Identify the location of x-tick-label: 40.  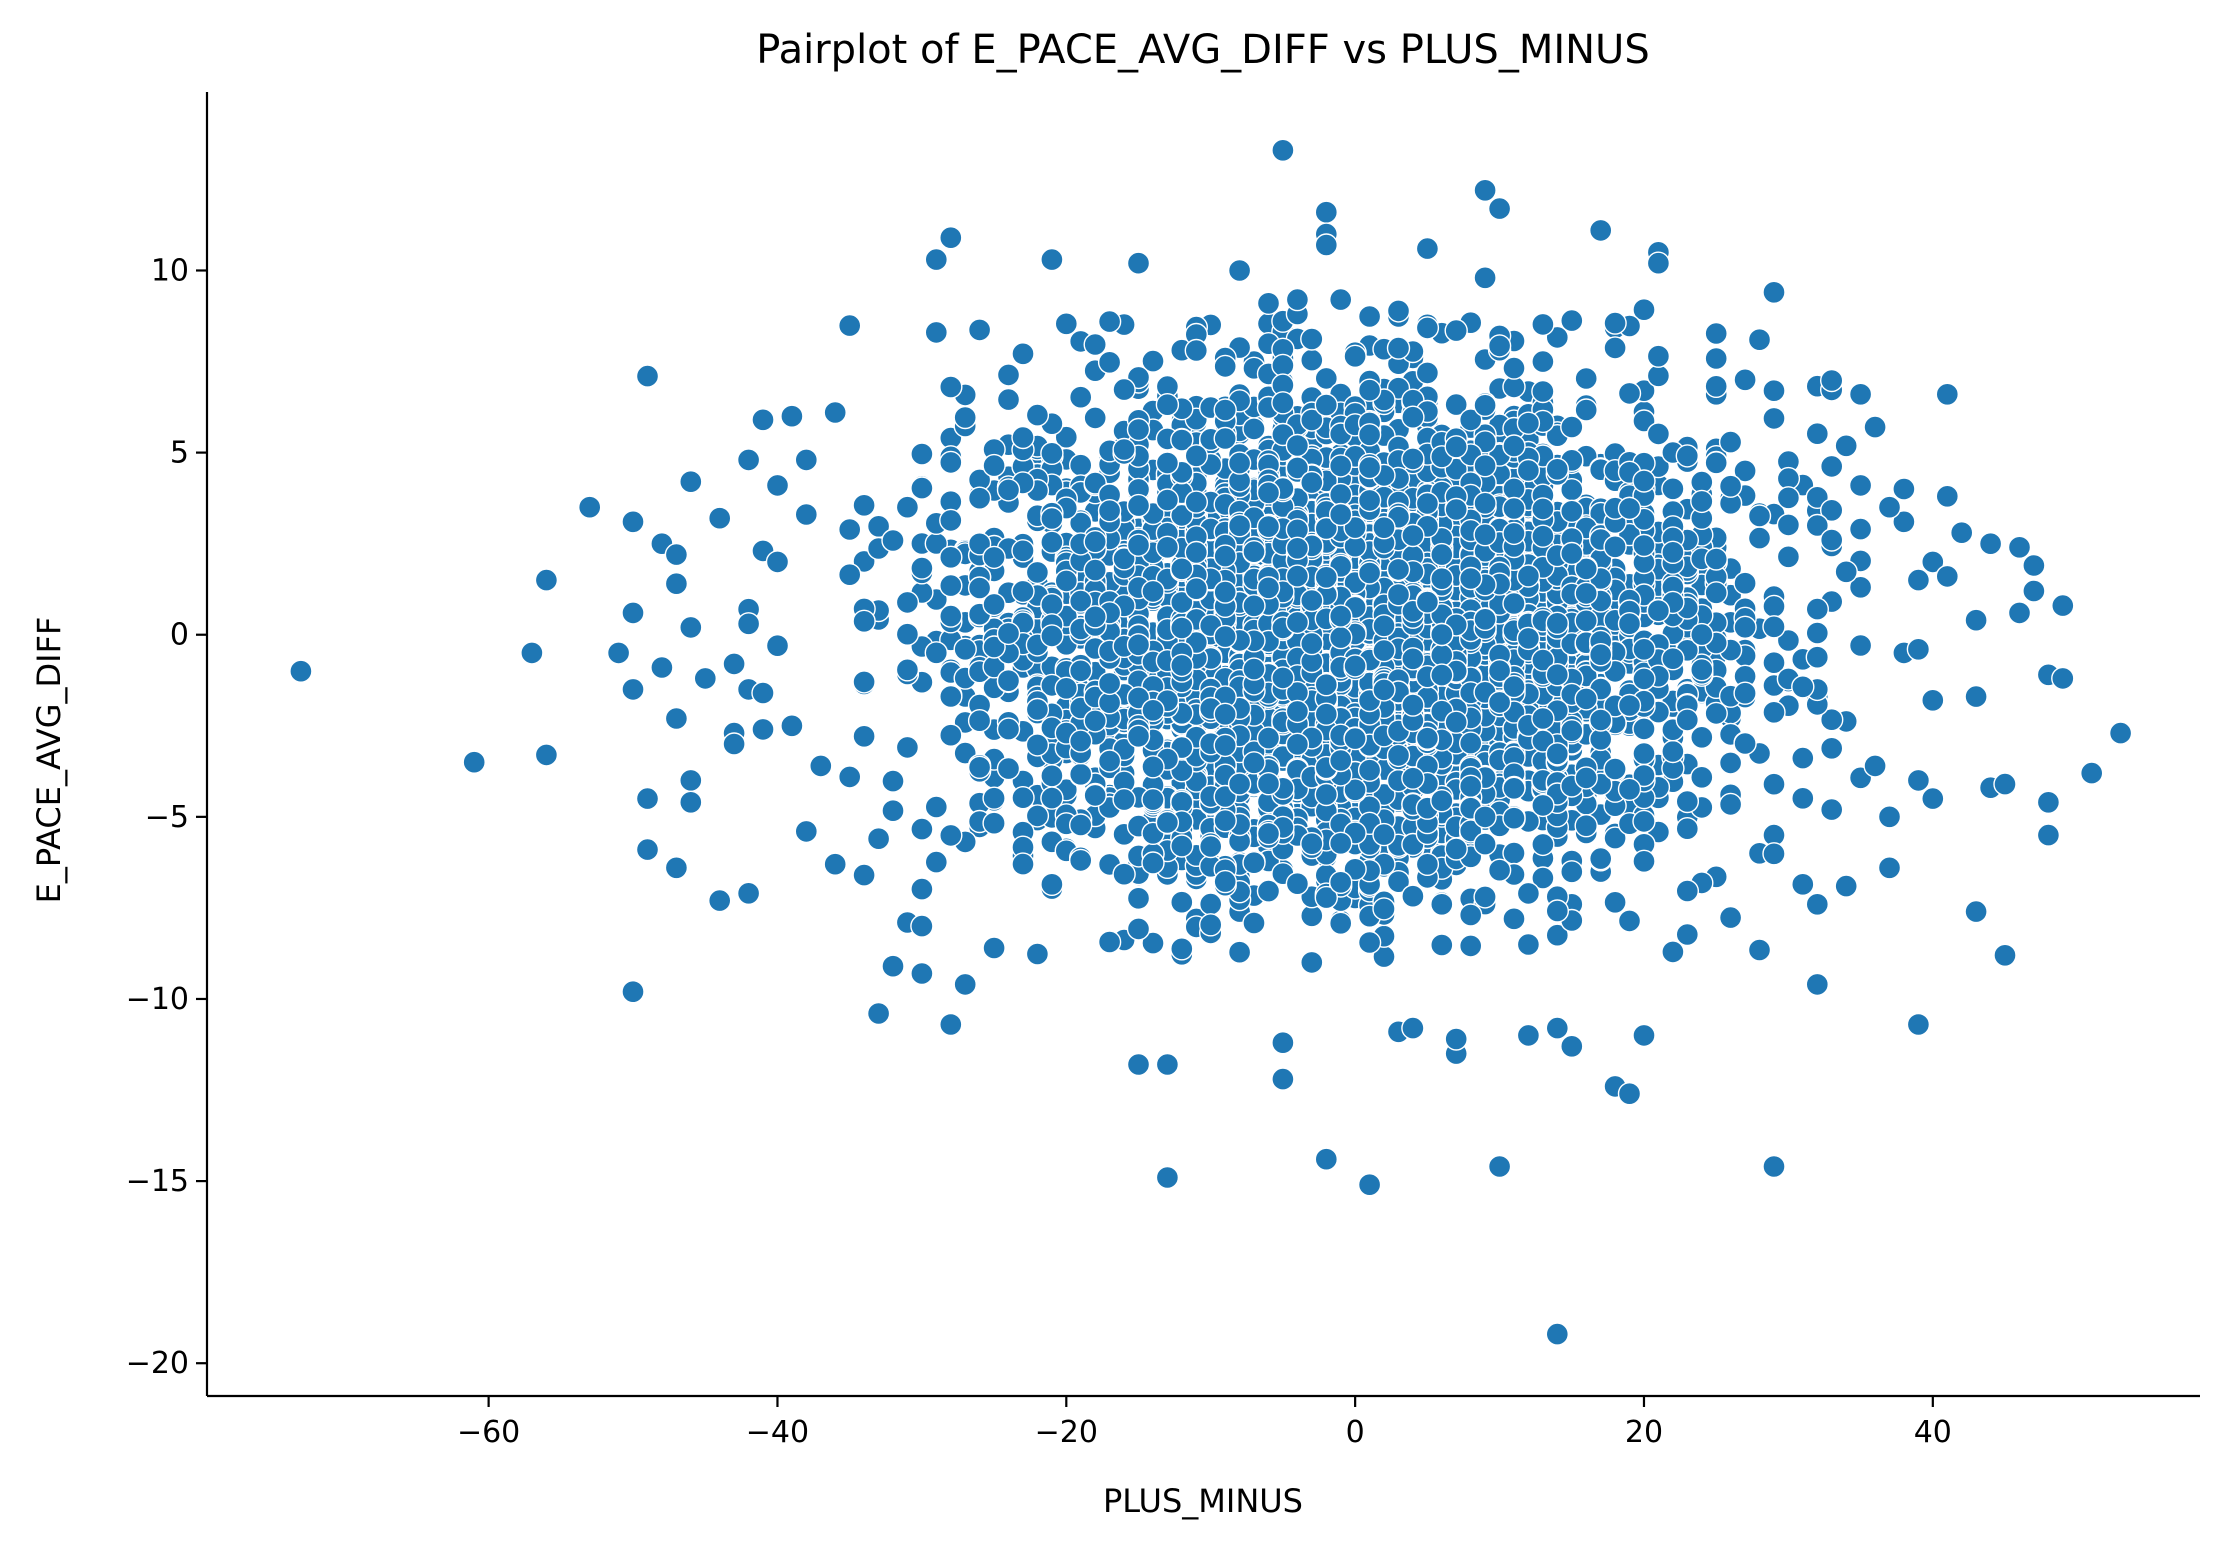
(1933, 1432).